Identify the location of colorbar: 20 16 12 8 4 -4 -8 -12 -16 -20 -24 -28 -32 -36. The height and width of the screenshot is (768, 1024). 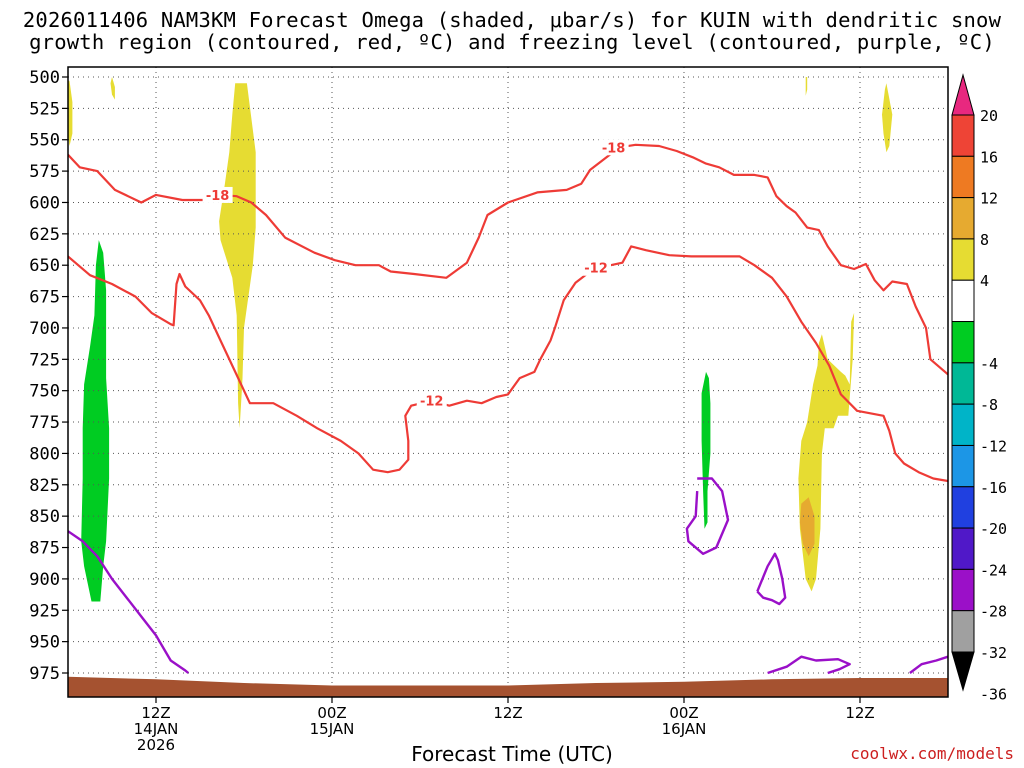
(979, 388).